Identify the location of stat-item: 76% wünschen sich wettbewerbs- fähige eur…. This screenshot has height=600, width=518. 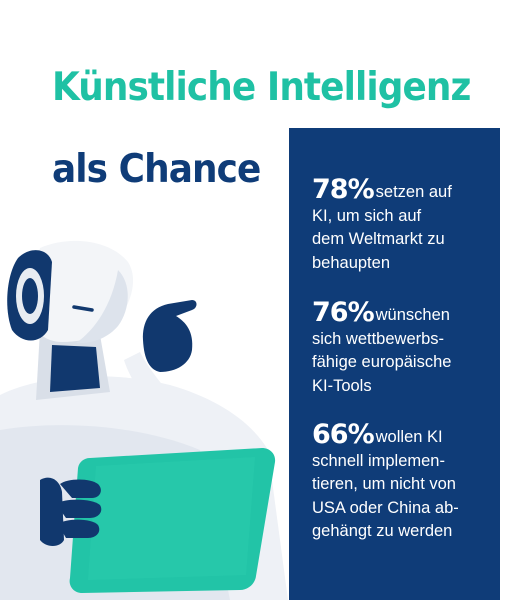
(404, 348).